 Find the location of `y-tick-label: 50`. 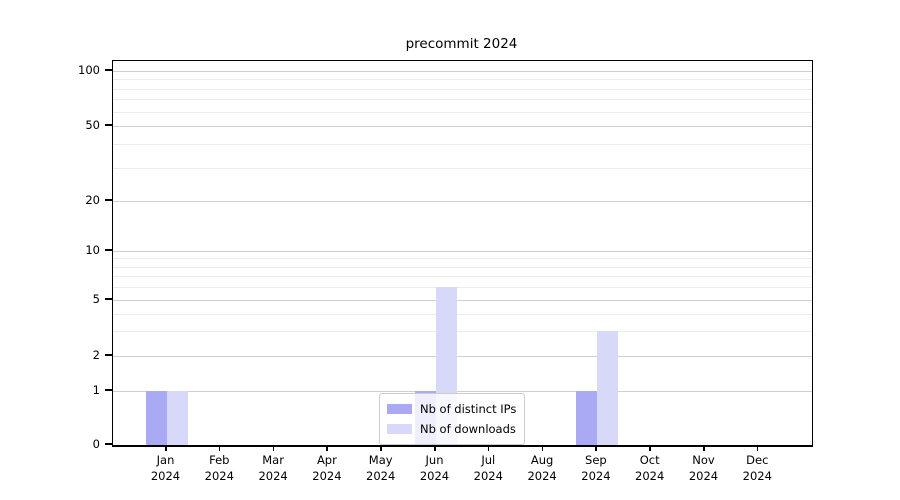

y-tick-label: 50 is located at coordinates (92, 125).